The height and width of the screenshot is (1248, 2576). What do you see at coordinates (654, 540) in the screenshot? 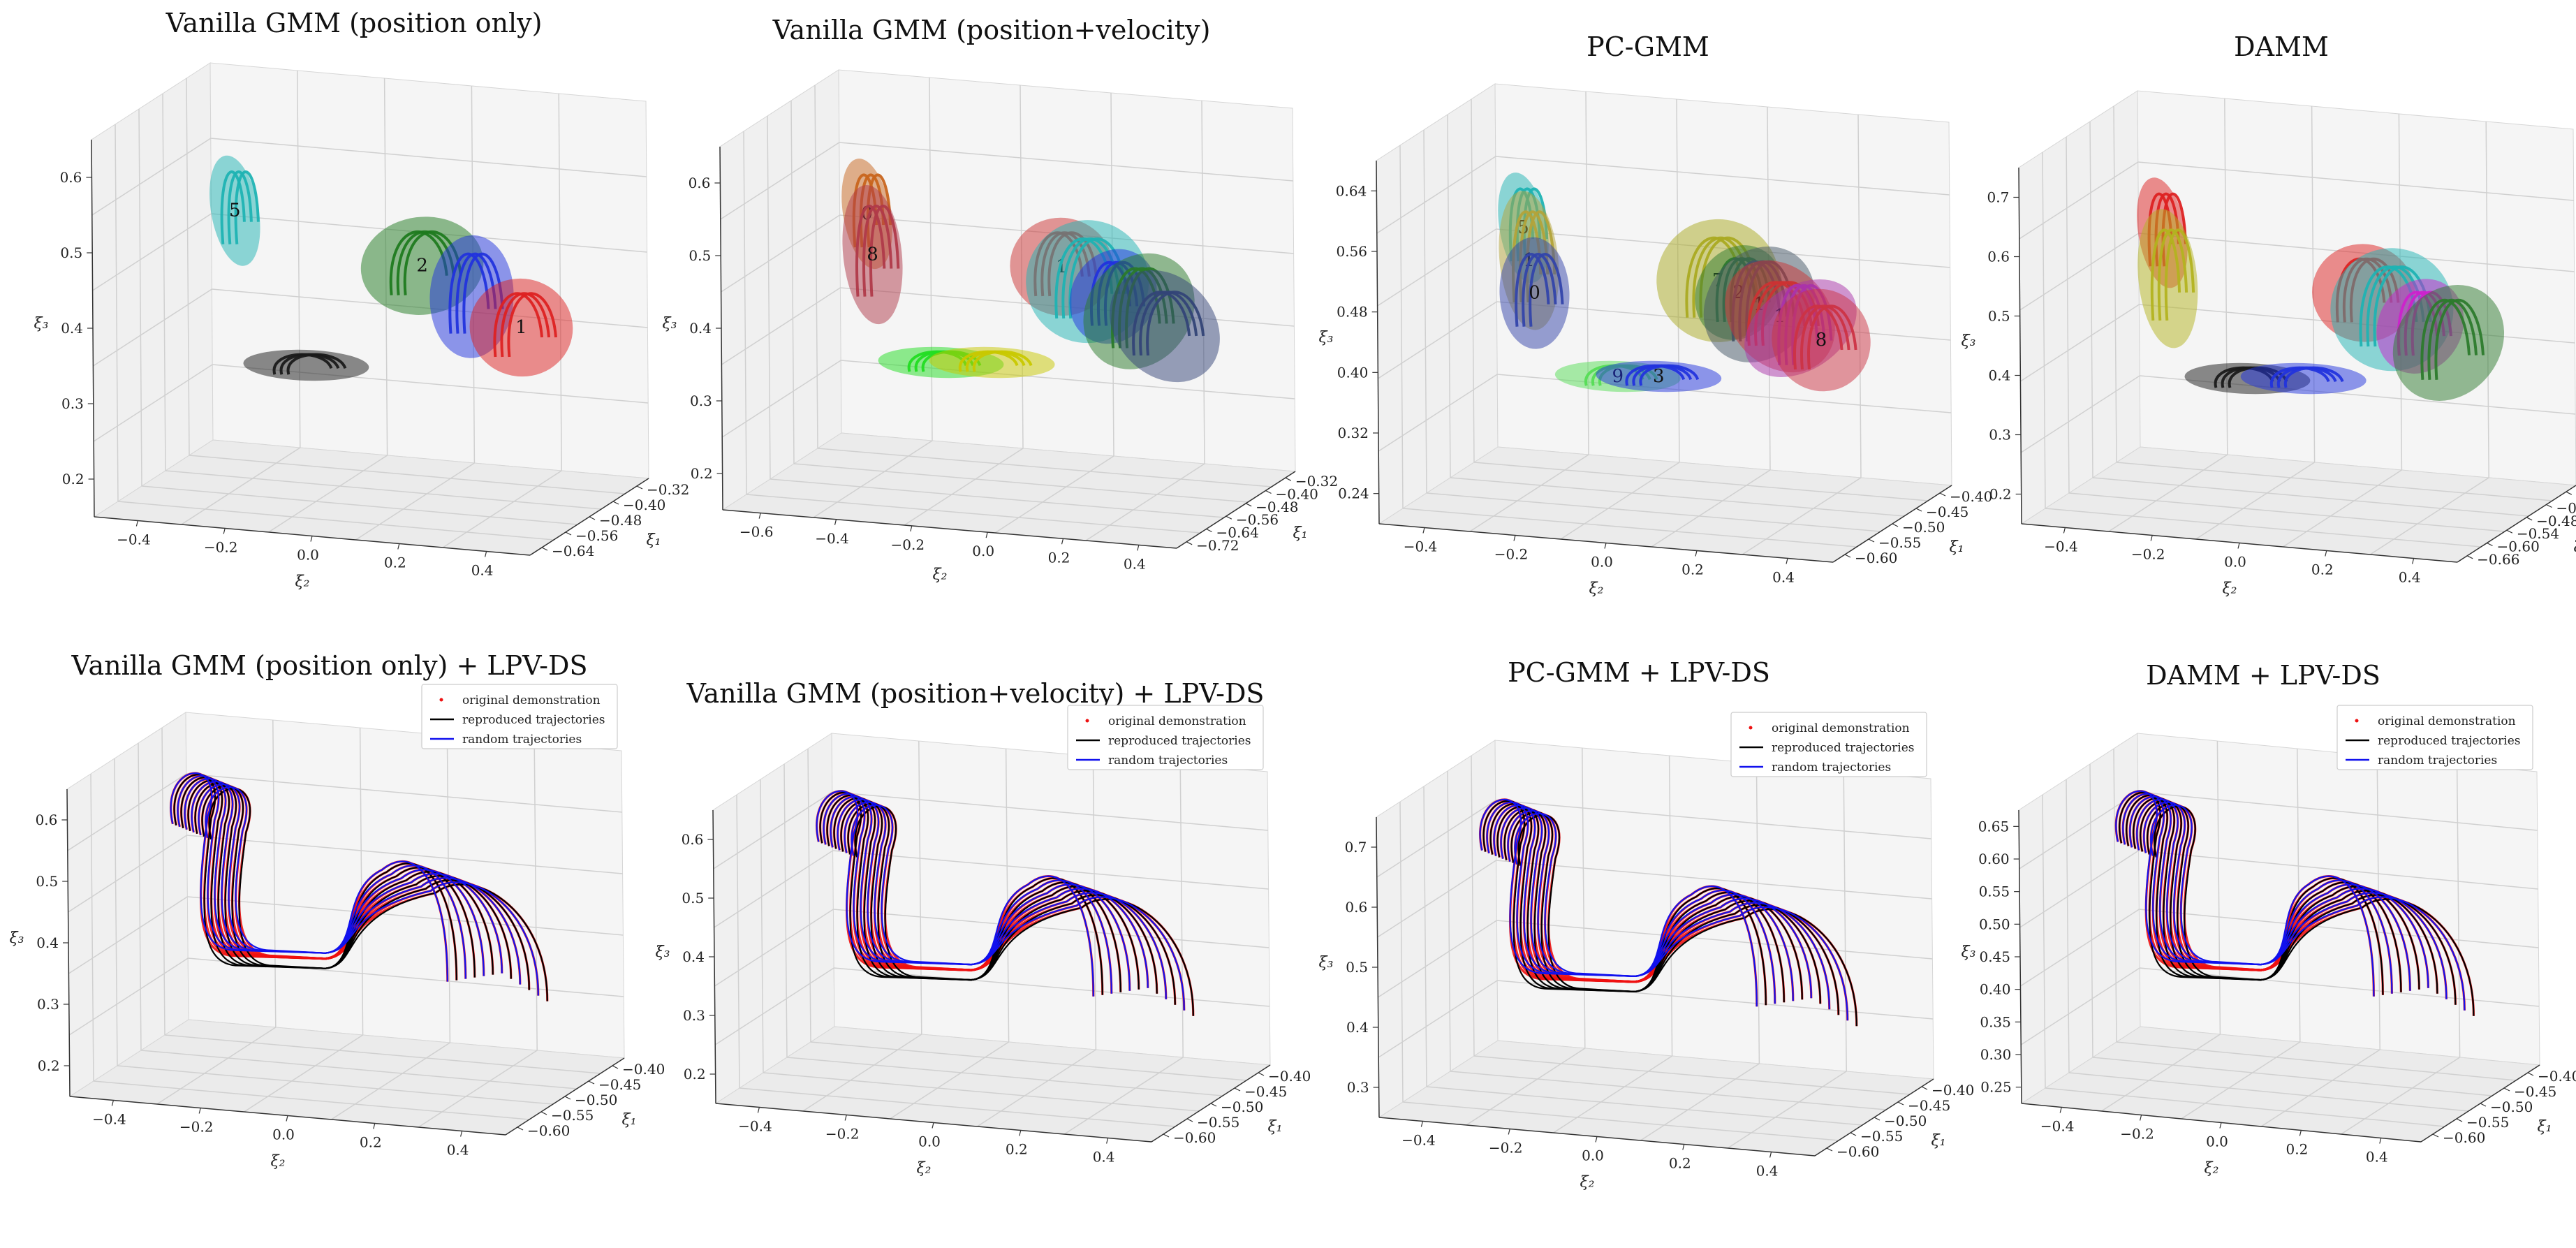
I see `y-axis-label: ξ₁` at bounding box center [654, 540].